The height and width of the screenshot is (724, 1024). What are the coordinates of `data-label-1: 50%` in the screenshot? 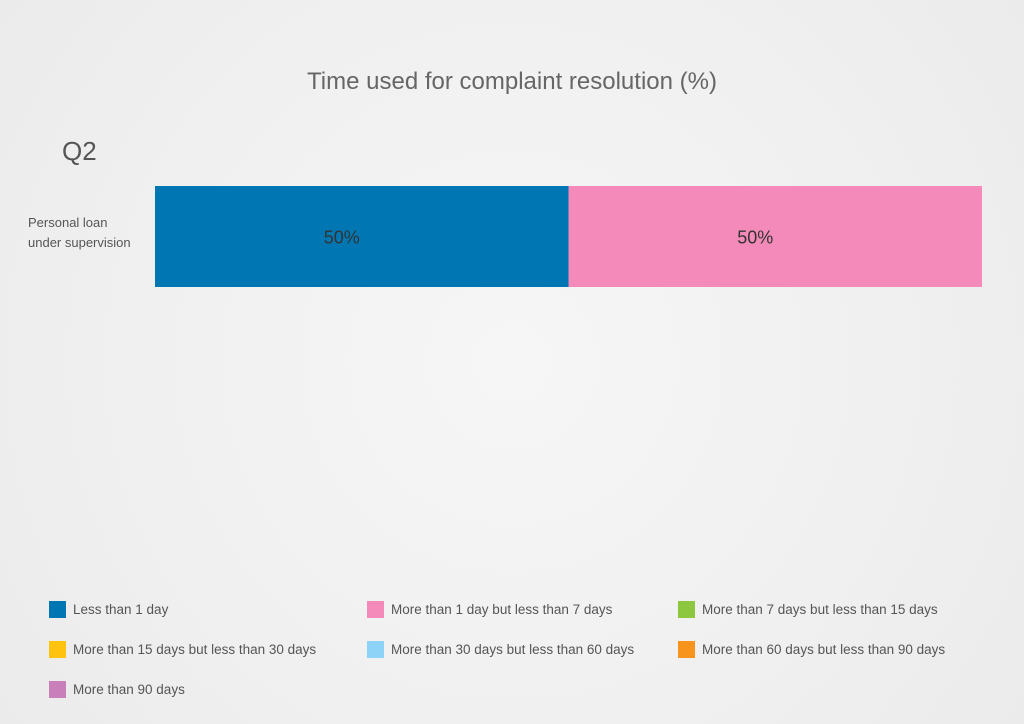 It's located at (755, 238).